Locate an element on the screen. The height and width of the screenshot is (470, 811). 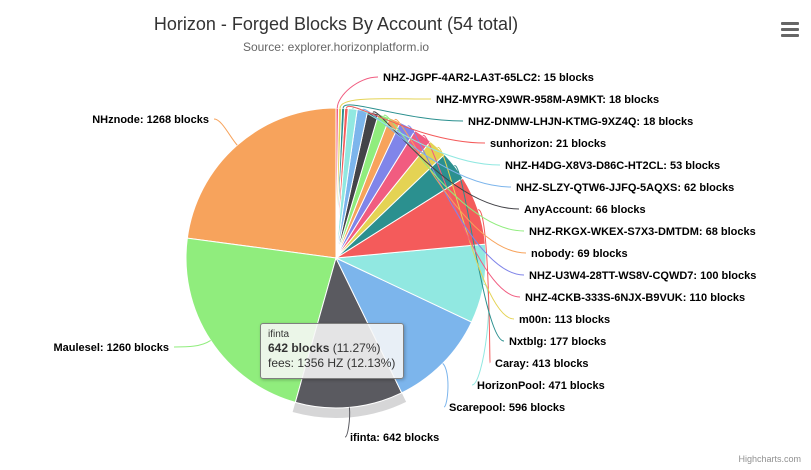
data-label-sunhorizon: sunhorizon: 21 blocks is located at coordinates (548, 144).